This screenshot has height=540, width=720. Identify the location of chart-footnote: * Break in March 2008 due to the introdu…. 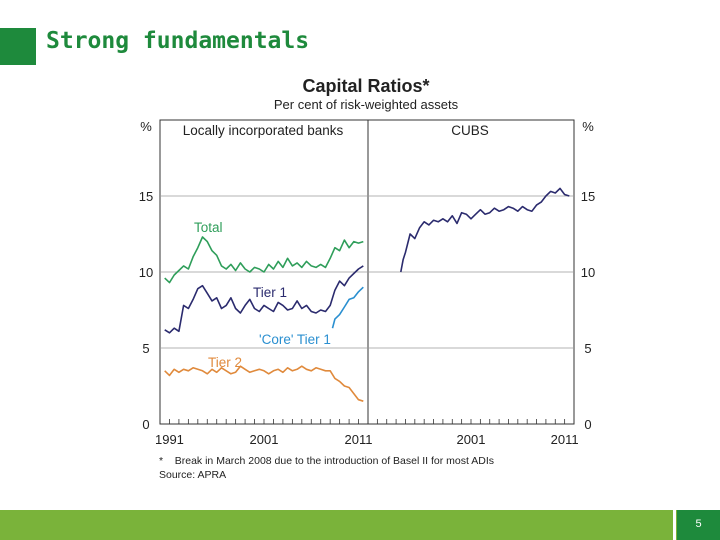
(326, 461).